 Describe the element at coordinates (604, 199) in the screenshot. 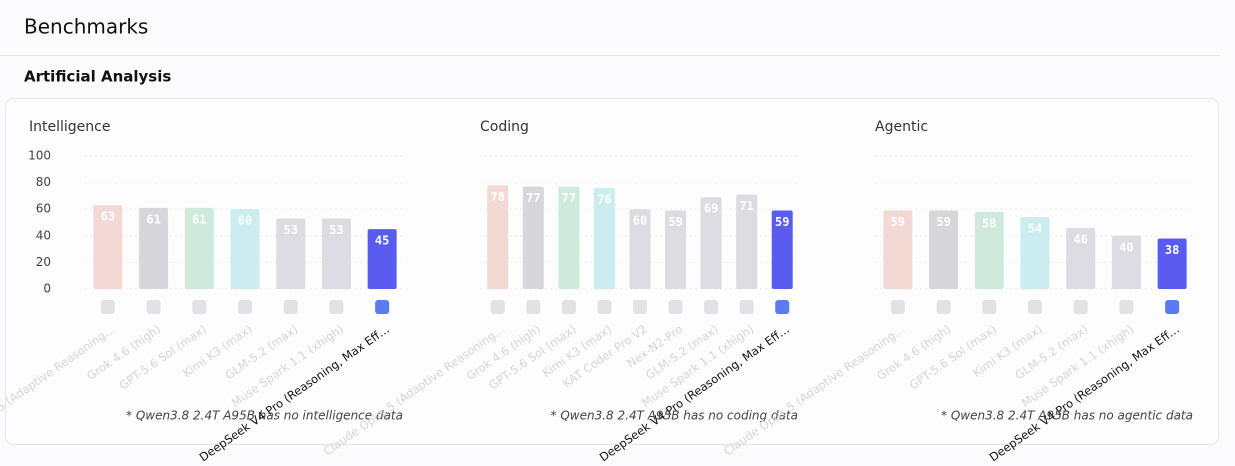

I see `value-label: 76` at that location.